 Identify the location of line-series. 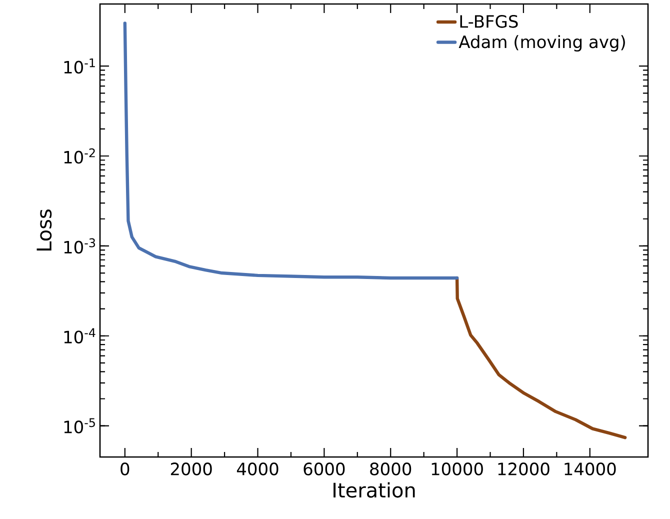
(541, 358).